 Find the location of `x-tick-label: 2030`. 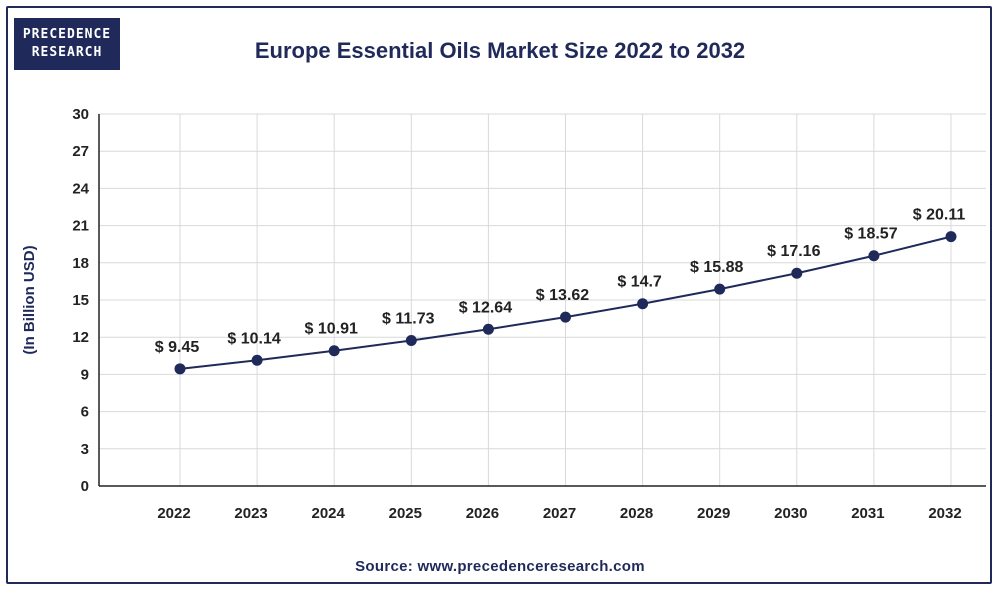

x-tick-label: 2030 is located at coordinates (790, 513).